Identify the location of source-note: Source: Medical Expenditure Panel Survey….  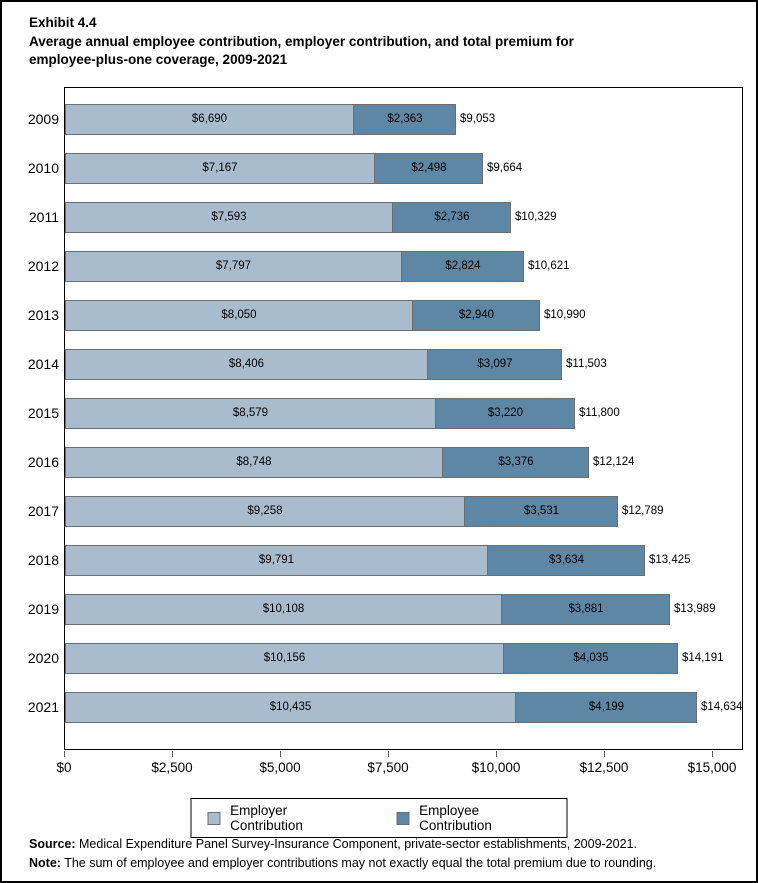
(333, 844).